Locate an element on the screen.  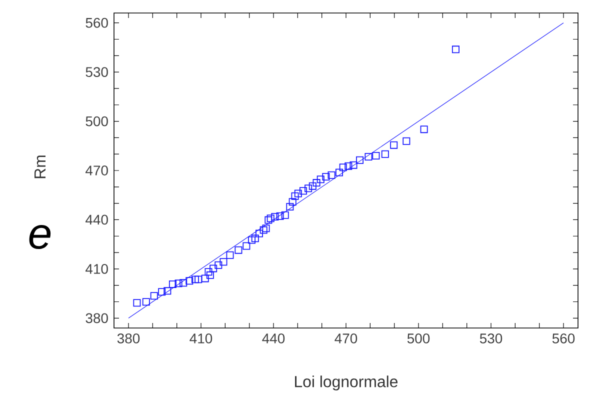
x-tick-label: 560 is located at coordinates (563, 339).